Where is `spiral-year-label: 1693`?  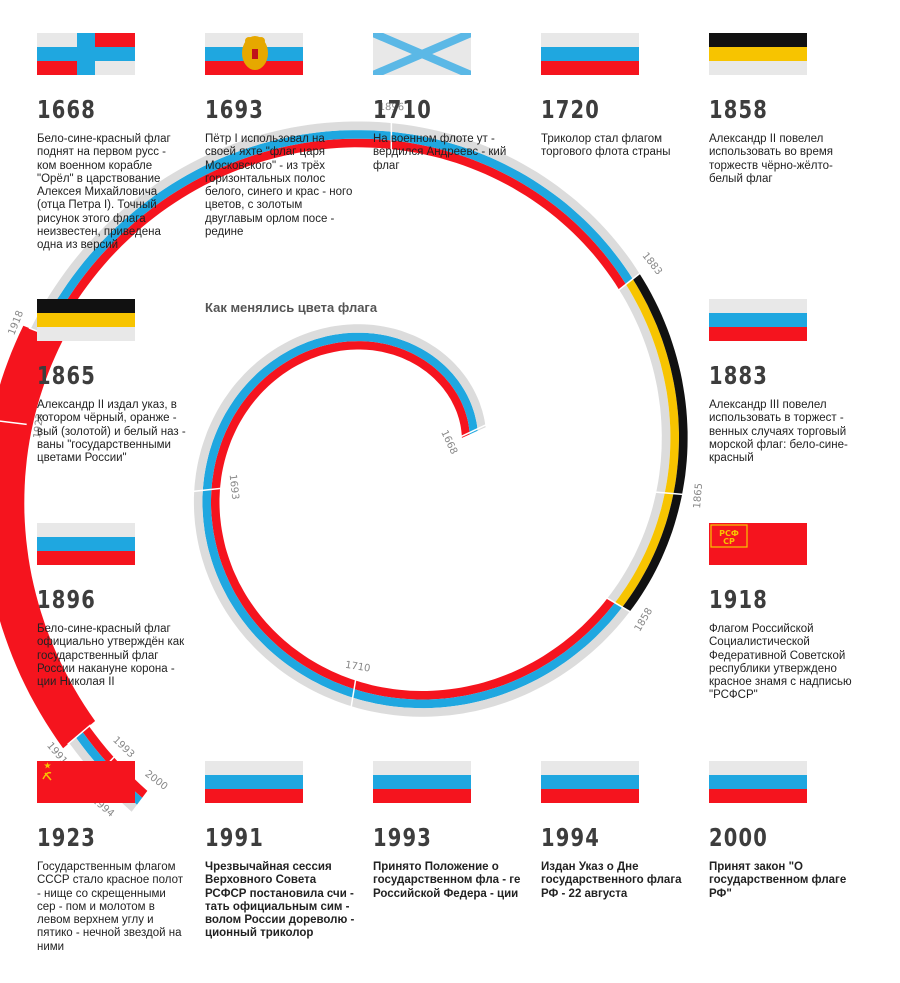 spiral-year-label: 1693 is located at coordinates (234, 487).